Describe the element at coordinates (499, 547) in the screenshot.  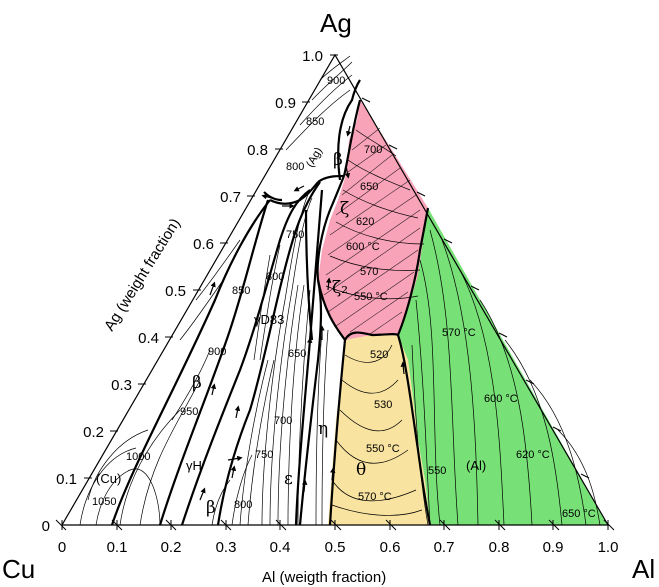
I see `bottom-tick-label: 0.8` at that location.